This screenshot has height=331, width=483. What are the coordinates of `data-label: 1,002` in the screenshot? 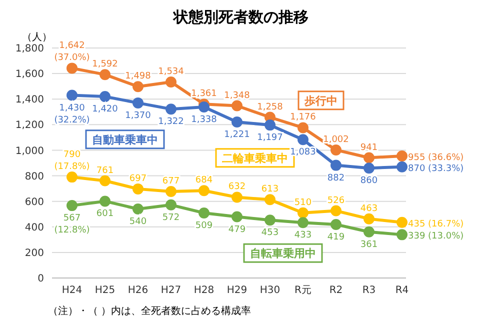 It's located at (336, 139).